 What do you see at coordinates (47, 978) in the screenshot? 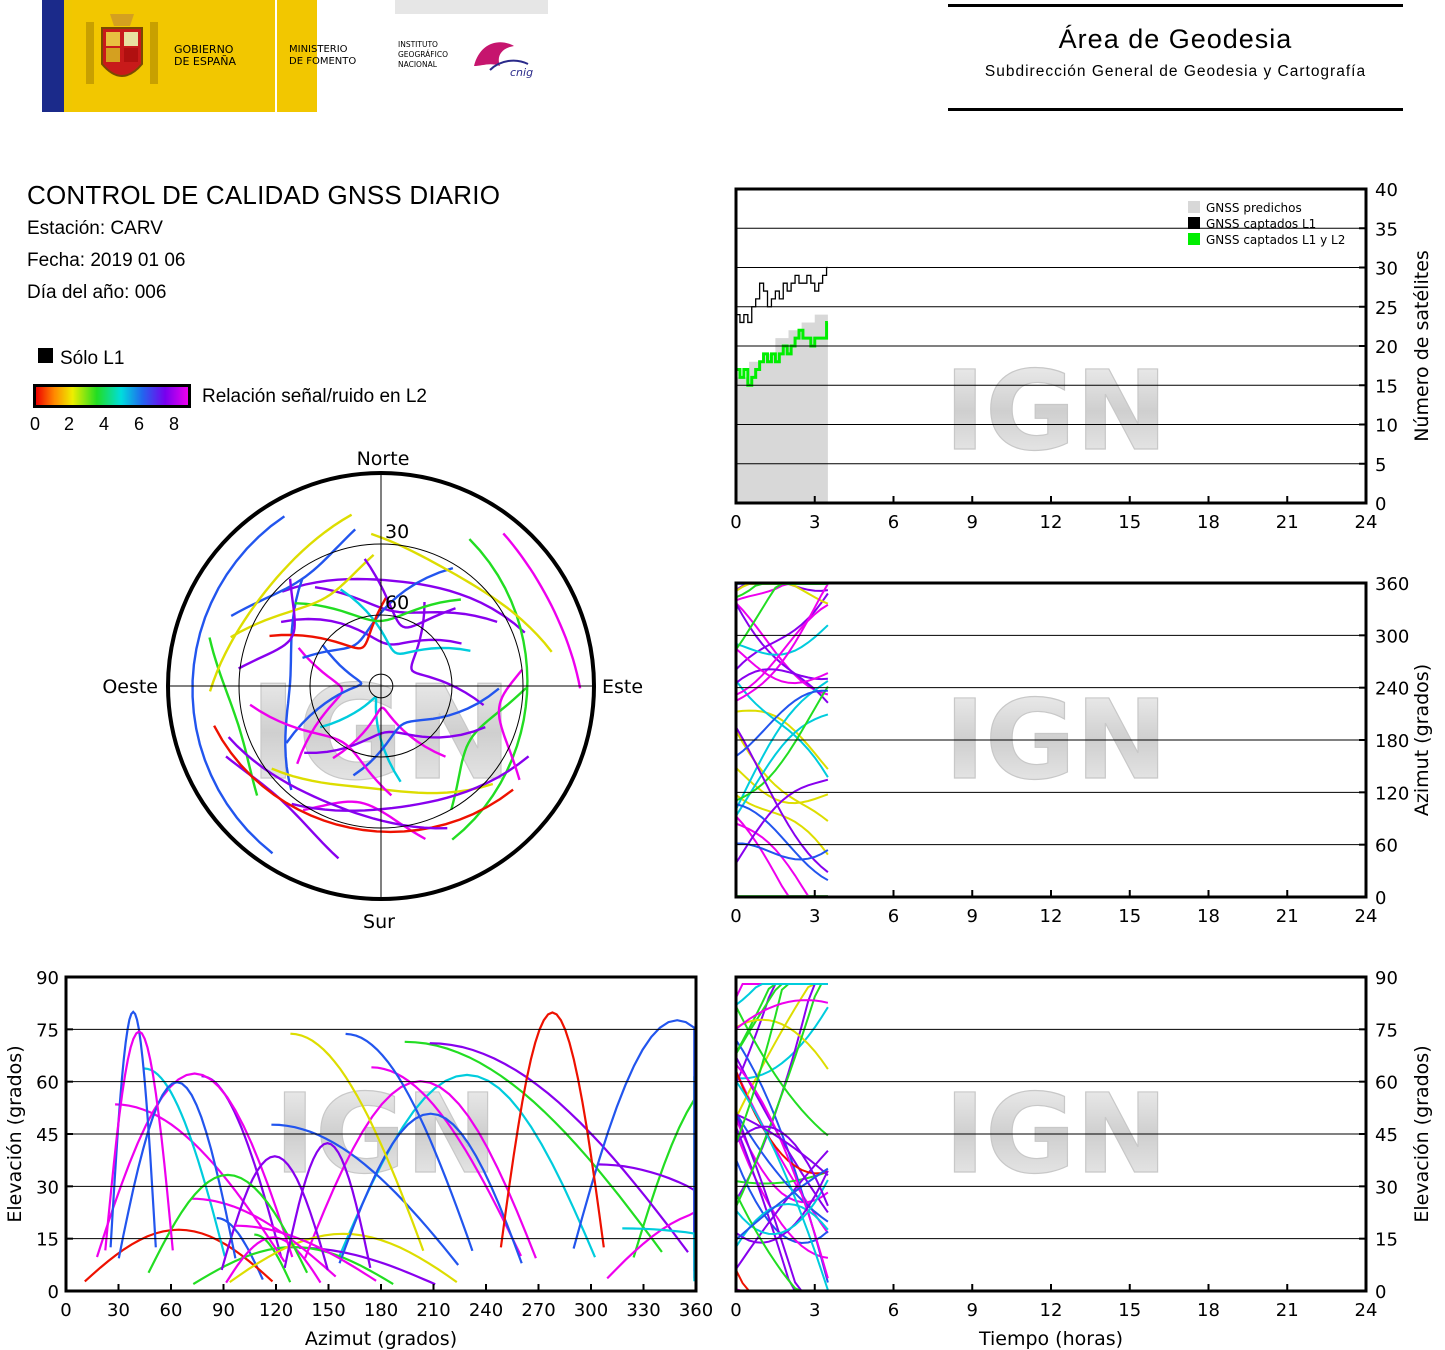
I see `elevation_azimuth-ytick-label: 90` at bounding box center [47, 978].